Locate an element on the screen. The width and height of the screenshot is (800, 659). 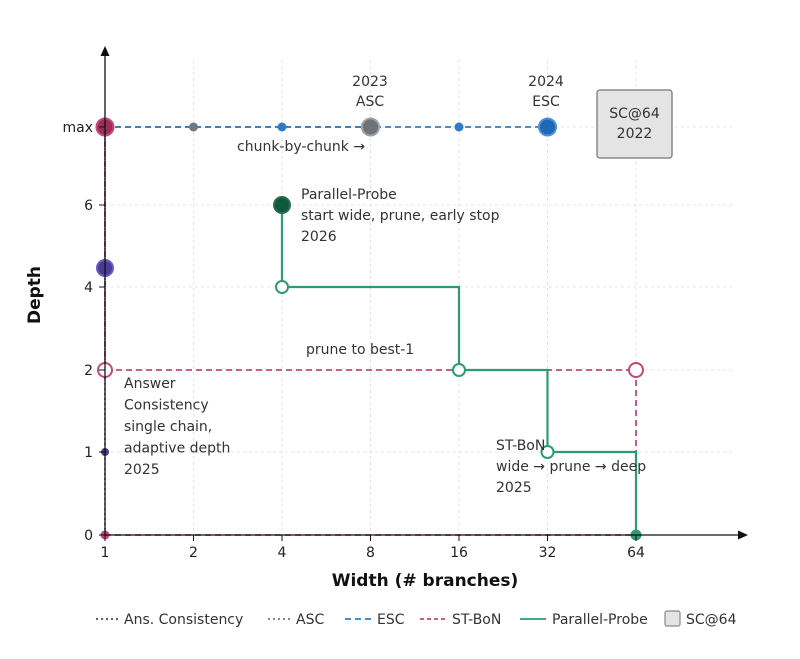
legend-label-stbon: ST-BoN is located at coordinates (476, 620).